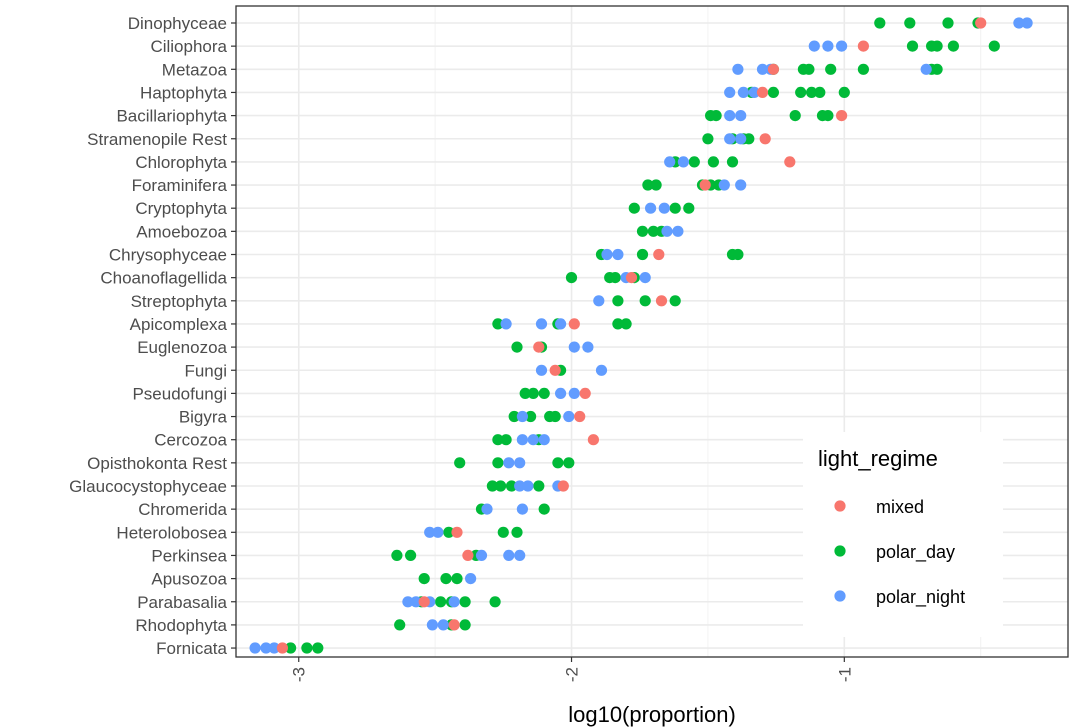 The width and height of the screenshot is (1075, 728). Describe the element at coordinates (182, 602) in the screenshot. I see `y-tick-label: Parabasalia` at that location.